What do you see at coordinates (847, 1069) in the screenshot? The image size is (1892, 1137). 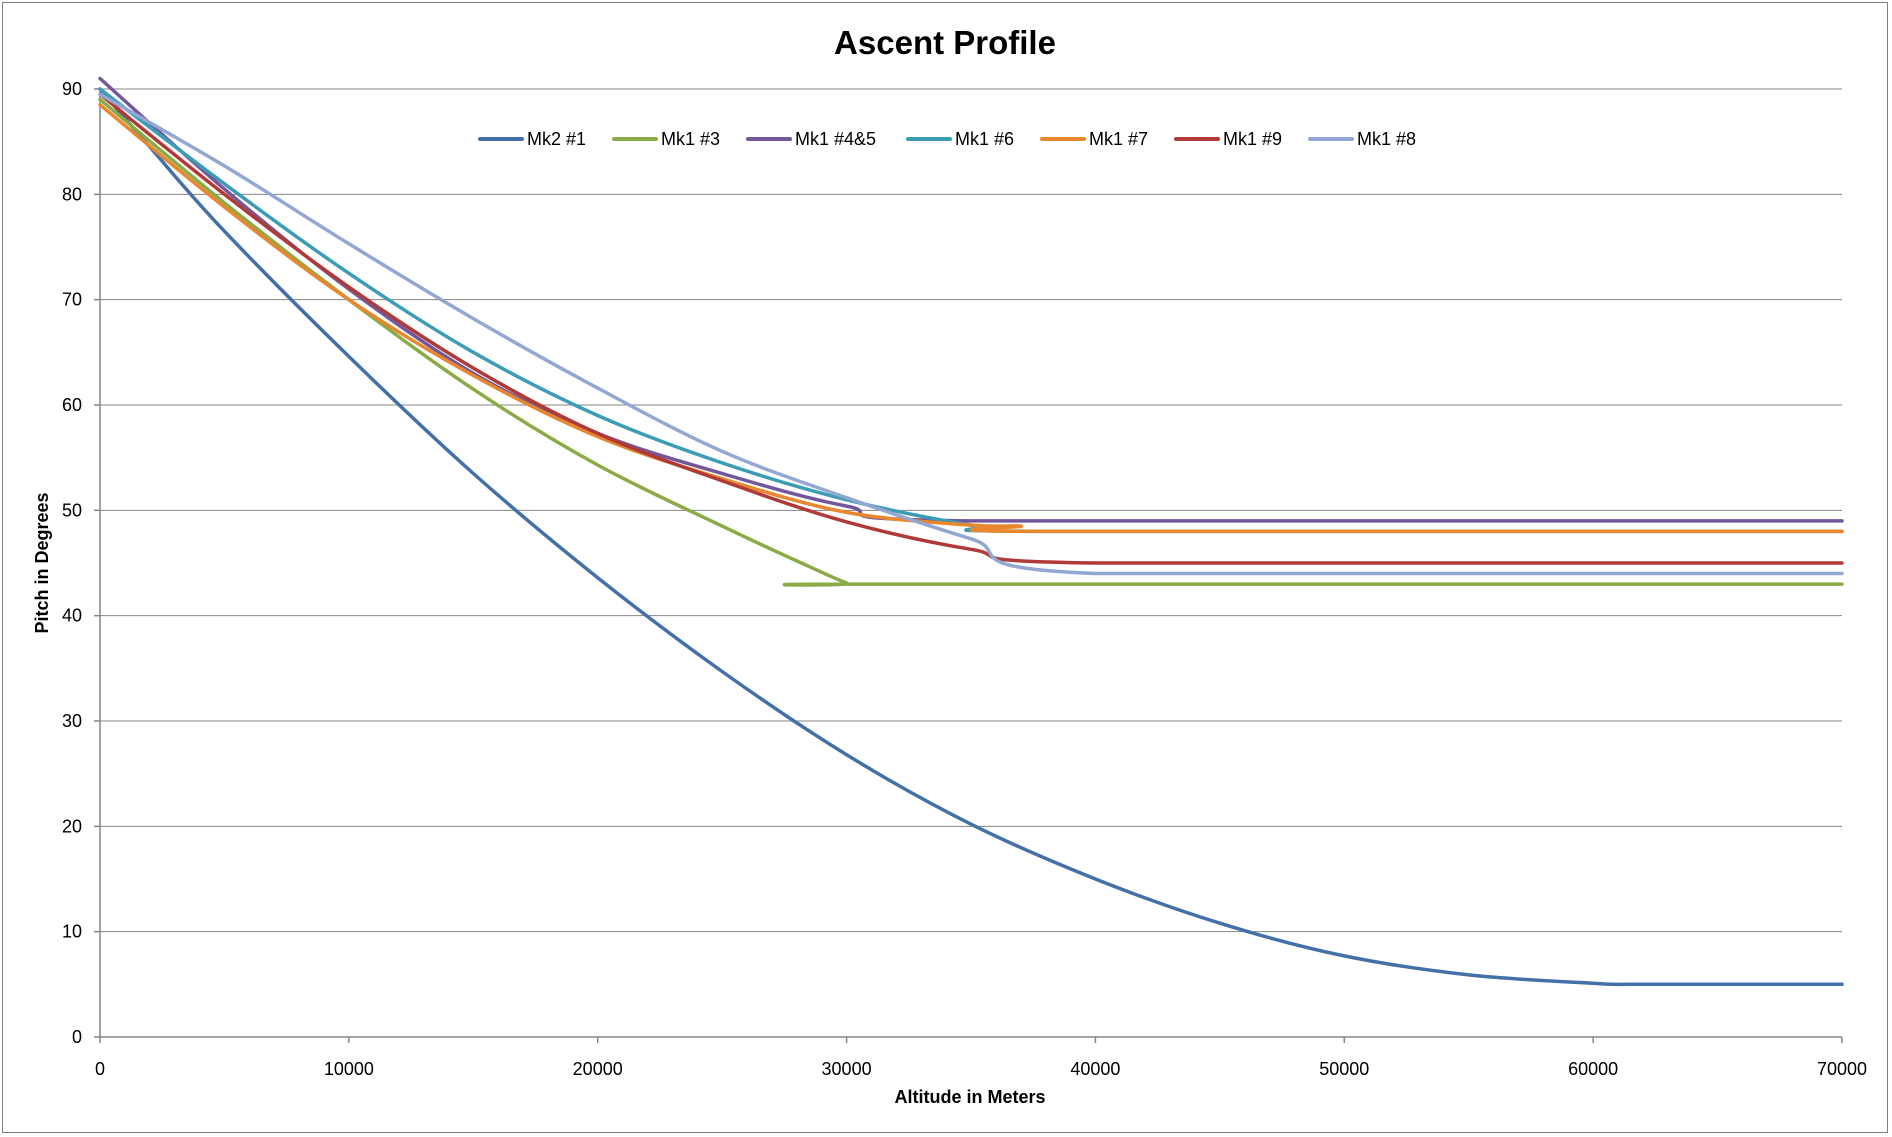 I see `x-tick-label: 30000` at bounding box center [847, 1069].